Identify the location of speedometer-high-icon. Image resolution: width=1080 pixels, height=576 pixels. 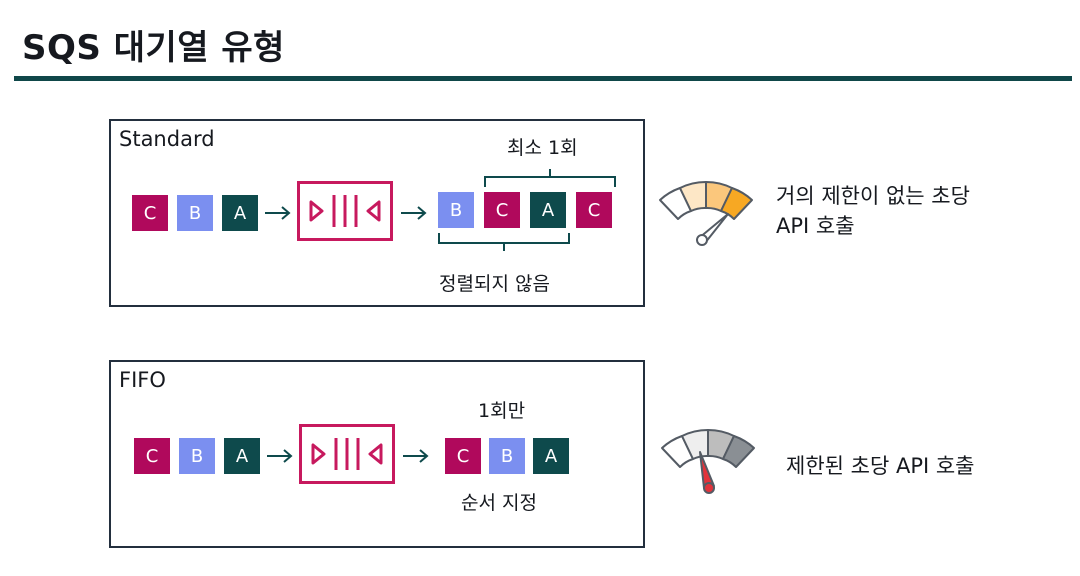
(706, 213).